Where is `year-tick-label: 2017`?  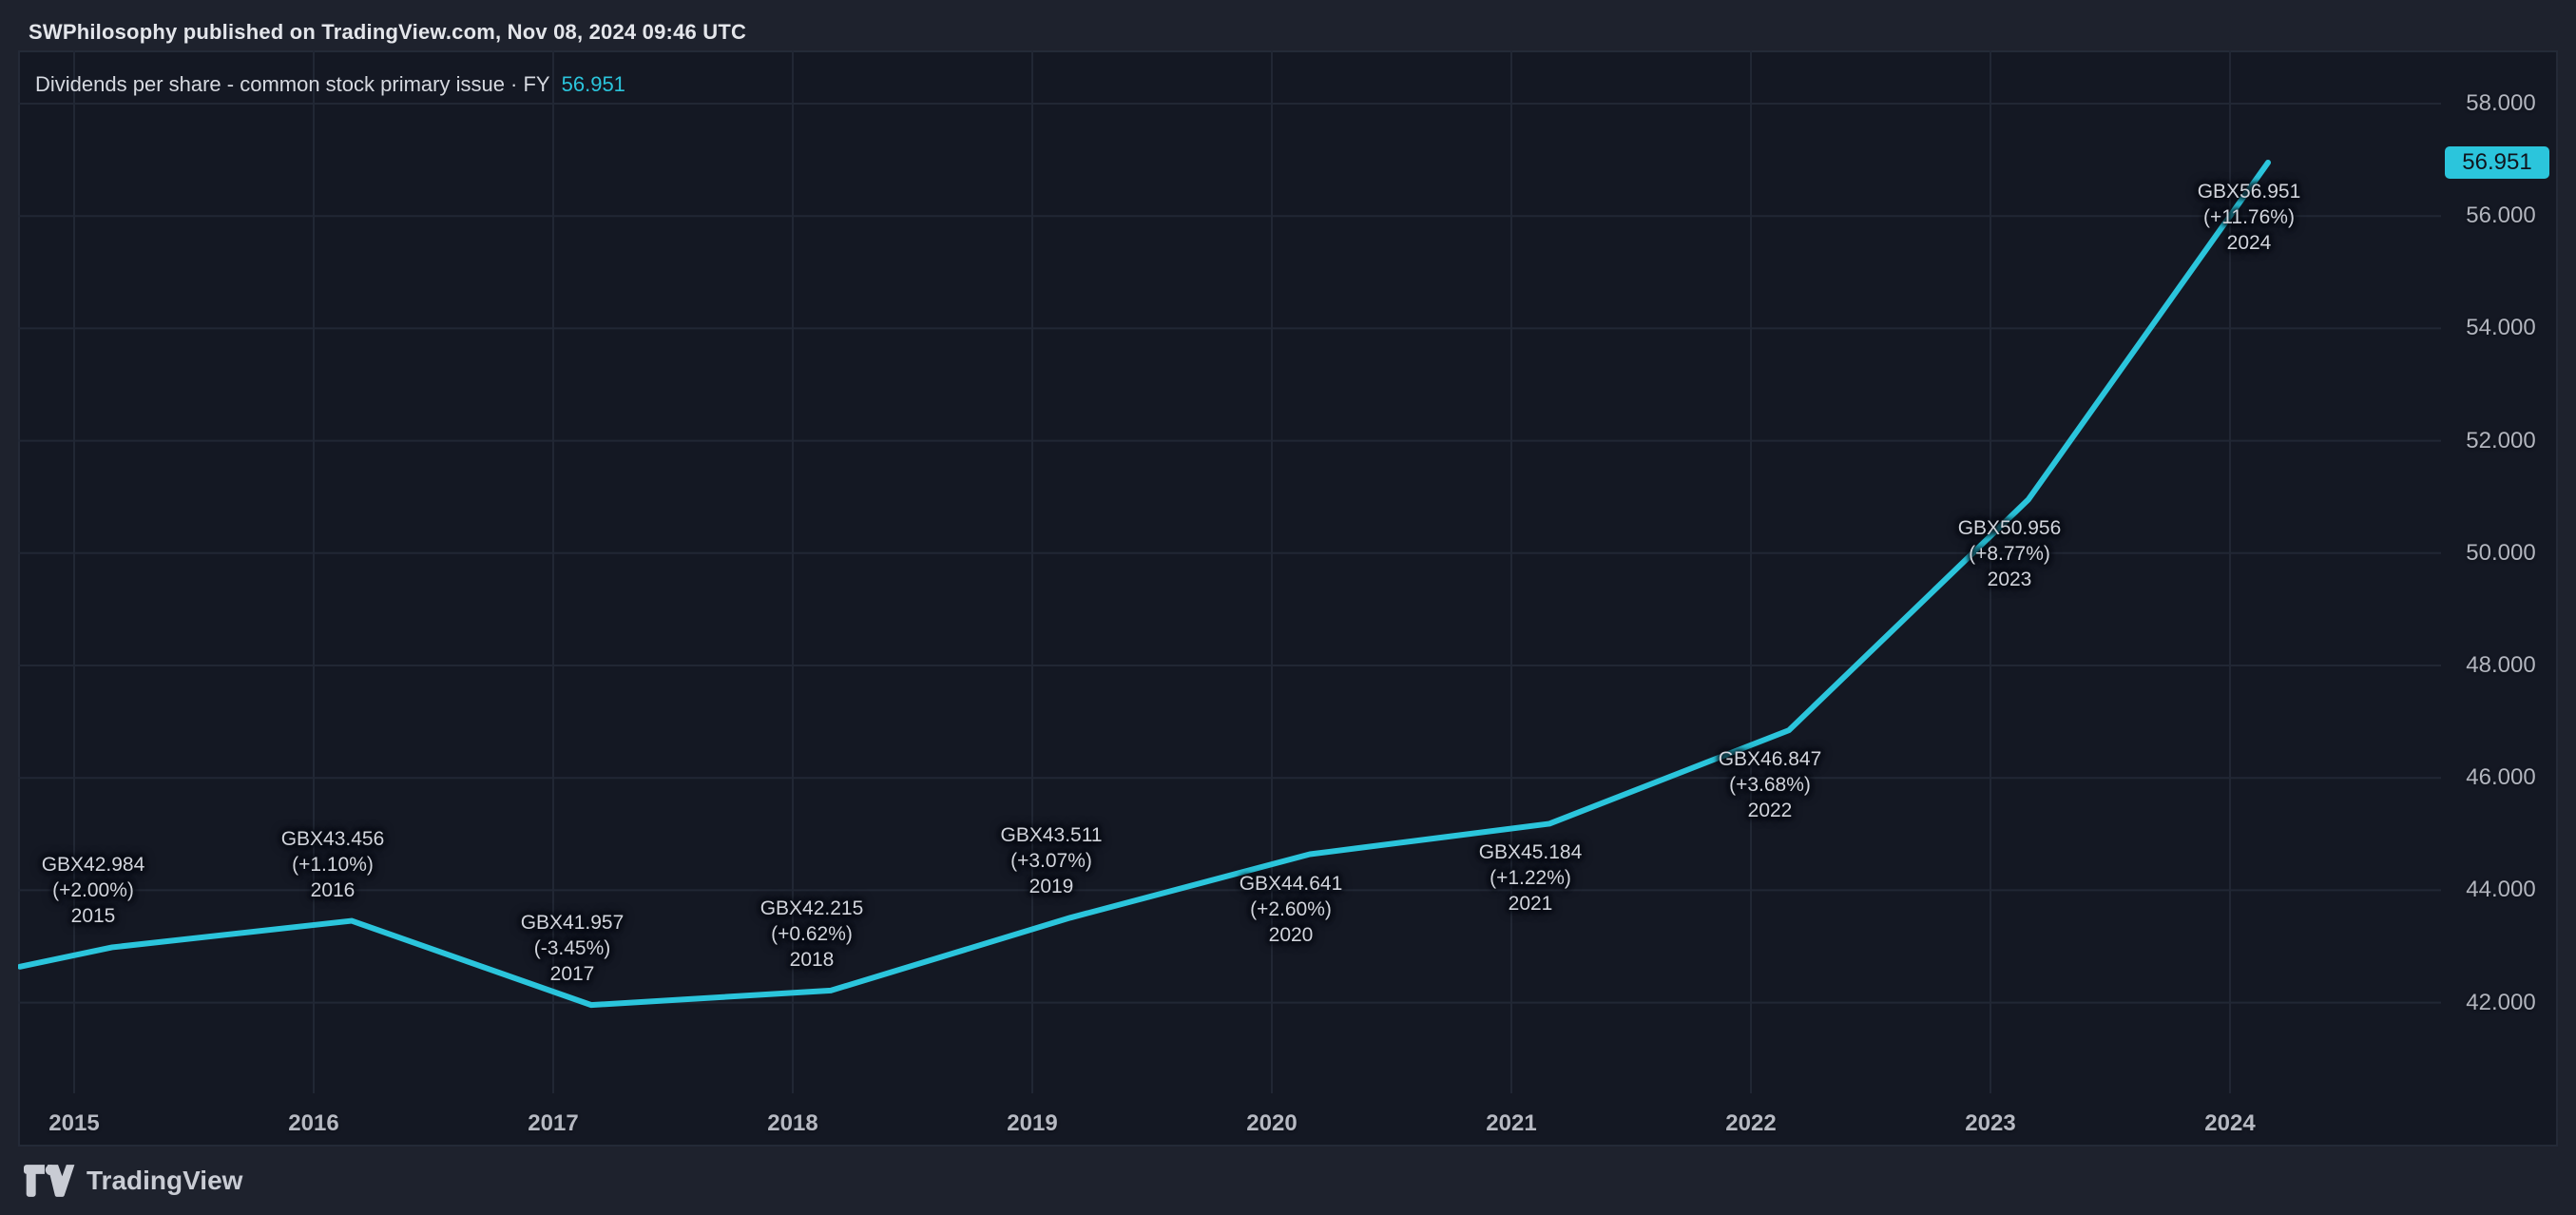
year-tick-label: 2017 is located at coordinates (554, 1123).